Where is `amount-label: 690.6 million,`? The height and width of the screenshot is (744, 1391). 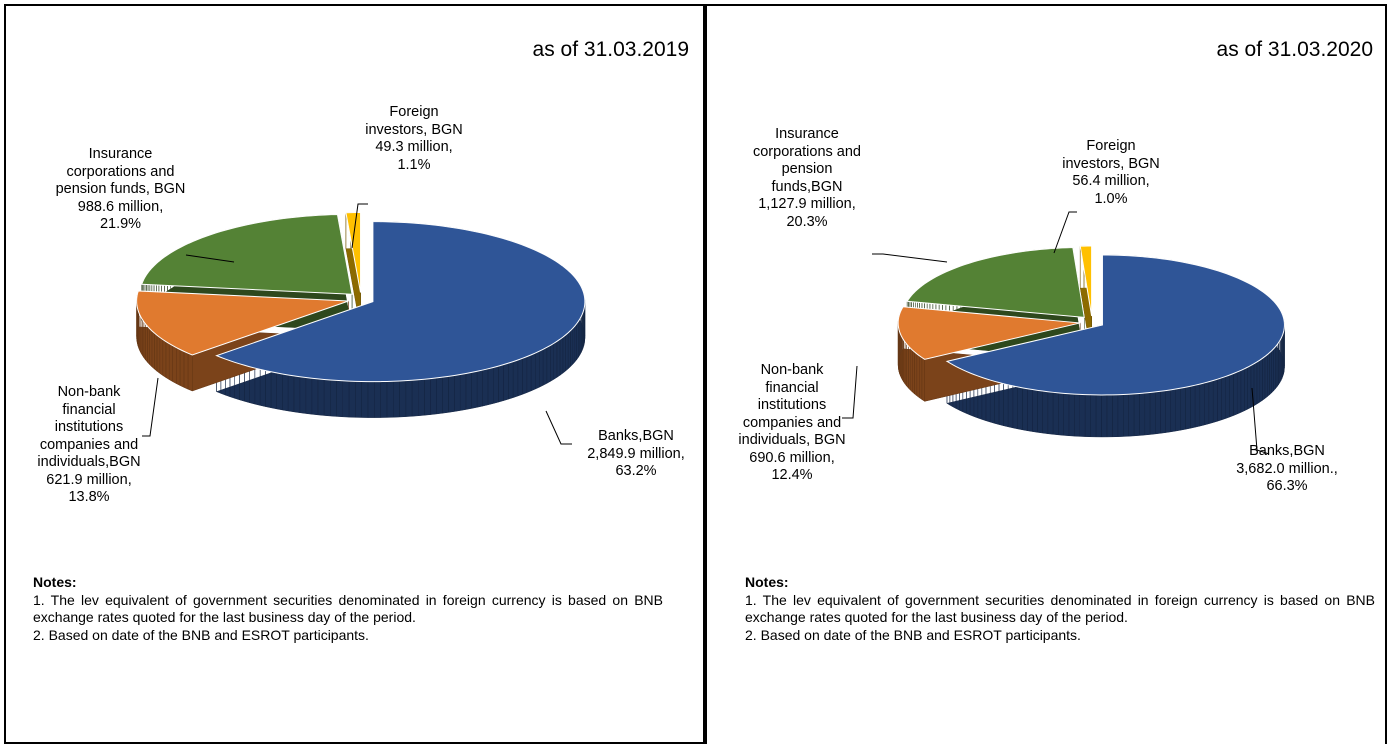 amount-label: 690.6 million, is located at coordinates (792, 457).